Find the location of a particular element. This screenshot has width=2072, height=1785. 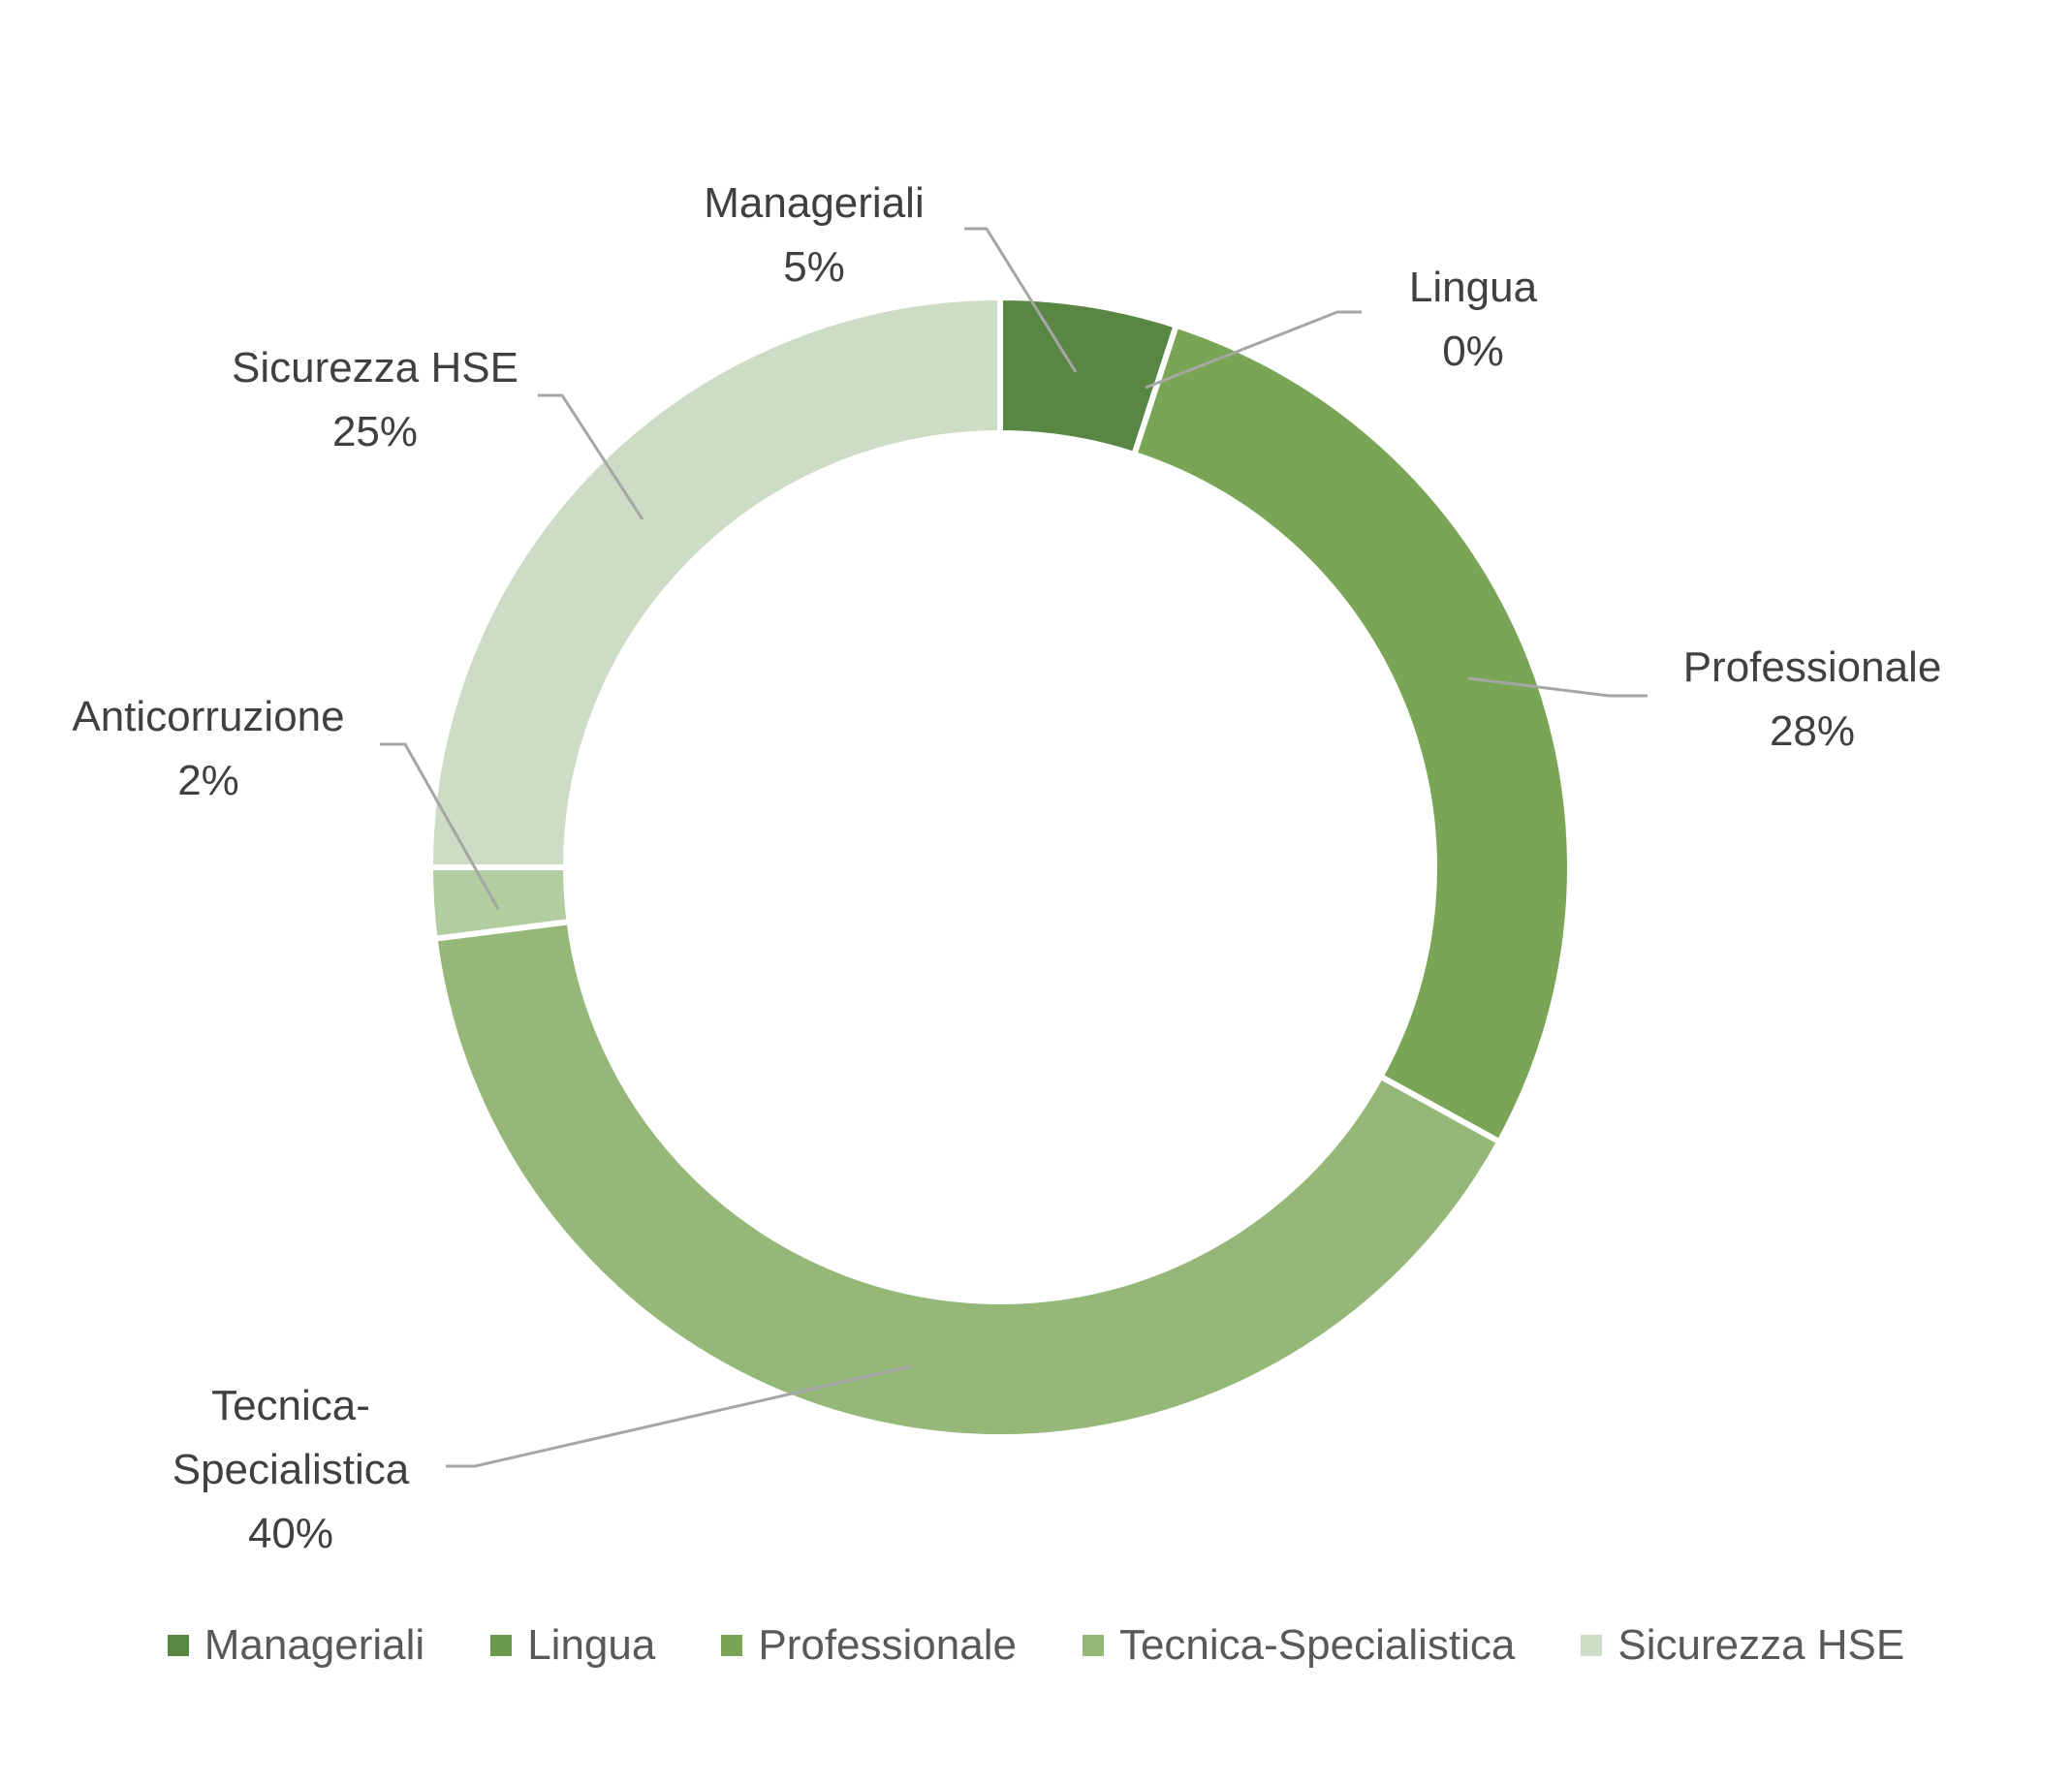

data-label-text: Specialistica is located at coordinates (291, 1470).